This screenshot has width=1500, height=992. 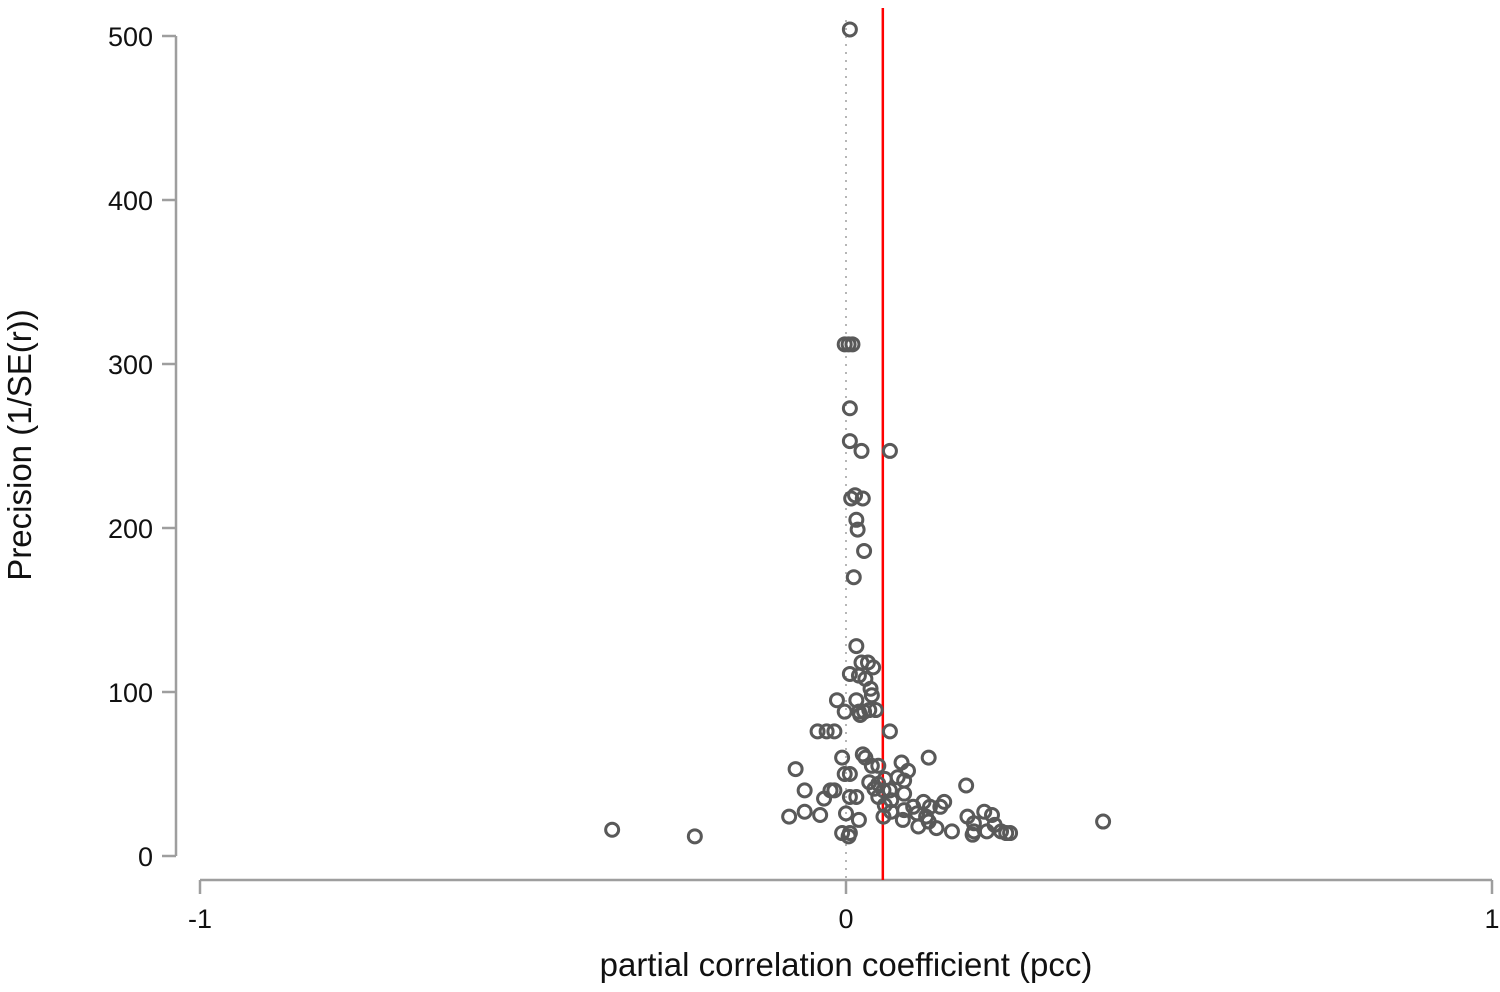 I want to click on y-tick: 500, so click(x=142, y=37).